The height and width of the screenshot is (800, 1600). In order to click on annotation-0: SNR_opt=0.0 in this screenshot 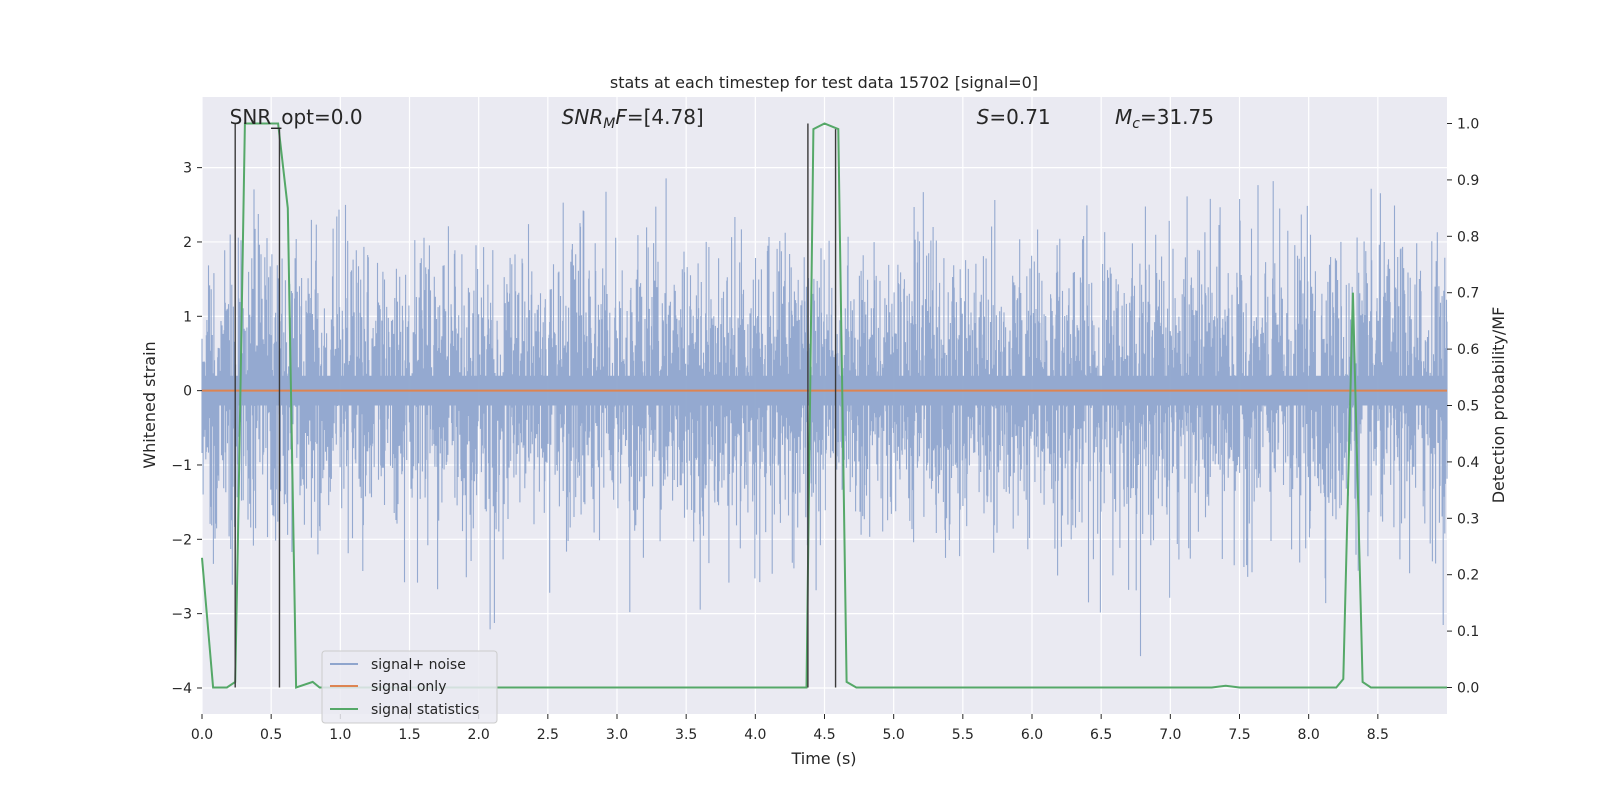, I will do `click(296, 117)`.